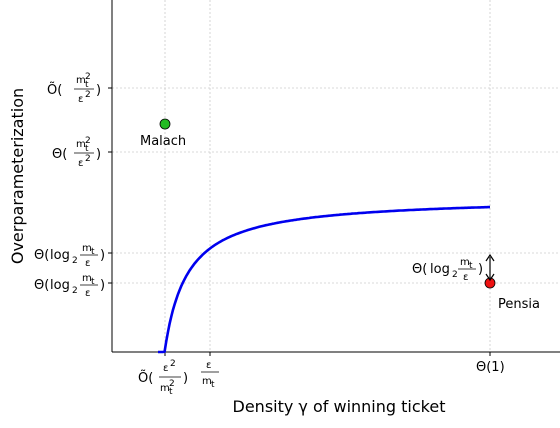 This screenshot has height=428, width=560. Describe the element at coordinates (519, 304) in the screenshot. I see `label-pensia: Pensia` at that location.